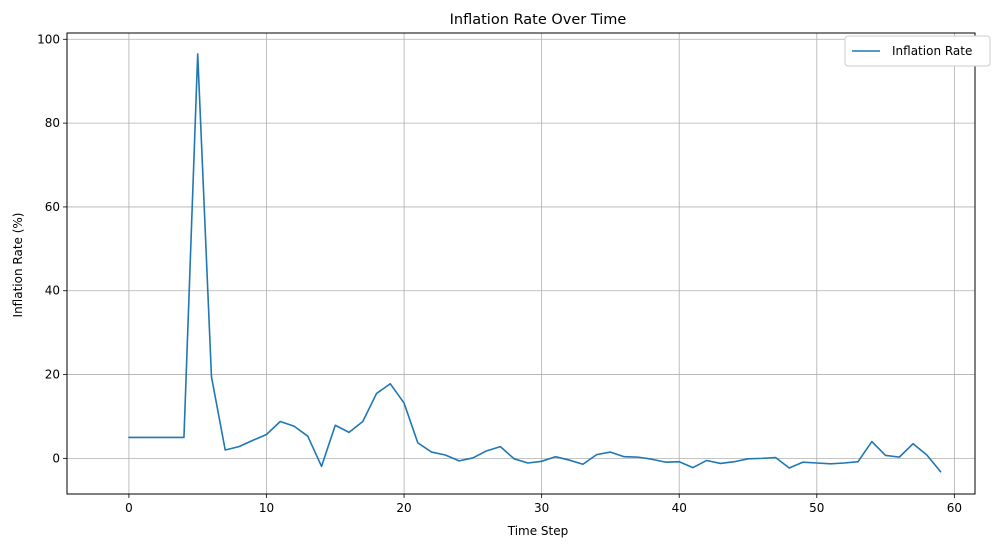 Image resolution: width=1005 pixels, height=547 pixels. Describe the element at coordinates (52, 375) in the screenshot. I see `y-tick-label: 20` at that location.